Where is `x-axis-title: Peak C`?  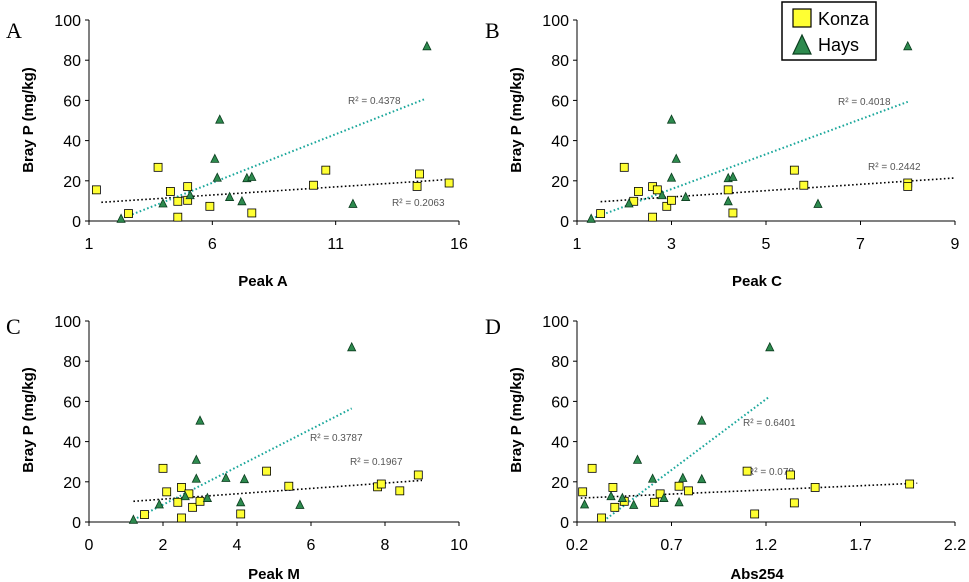 x-axis-title: Peak C is located at coordinates (757, 281).